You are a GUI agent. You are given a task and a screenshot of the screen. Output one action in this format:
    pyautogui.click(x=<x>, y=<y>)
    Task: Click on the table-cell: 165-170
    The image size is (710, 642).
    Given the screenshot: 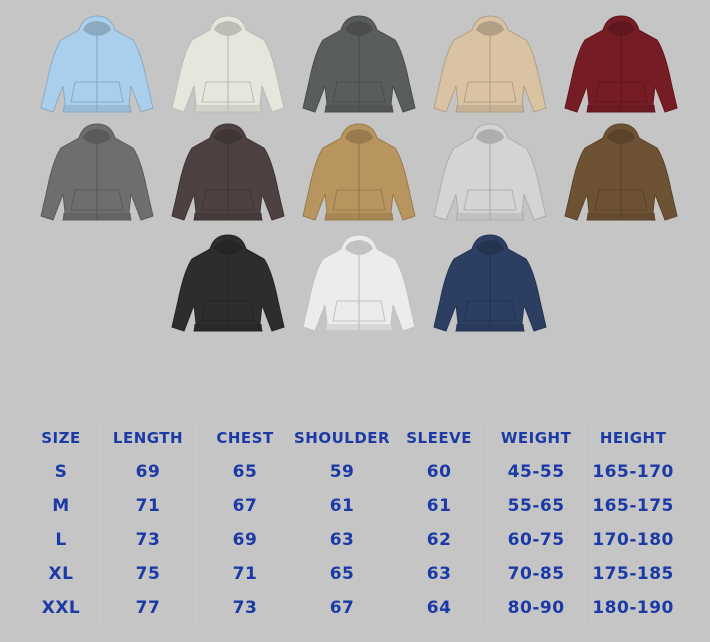 What is the action you would take?
    pyautogui.click(x=633, y=471)
    